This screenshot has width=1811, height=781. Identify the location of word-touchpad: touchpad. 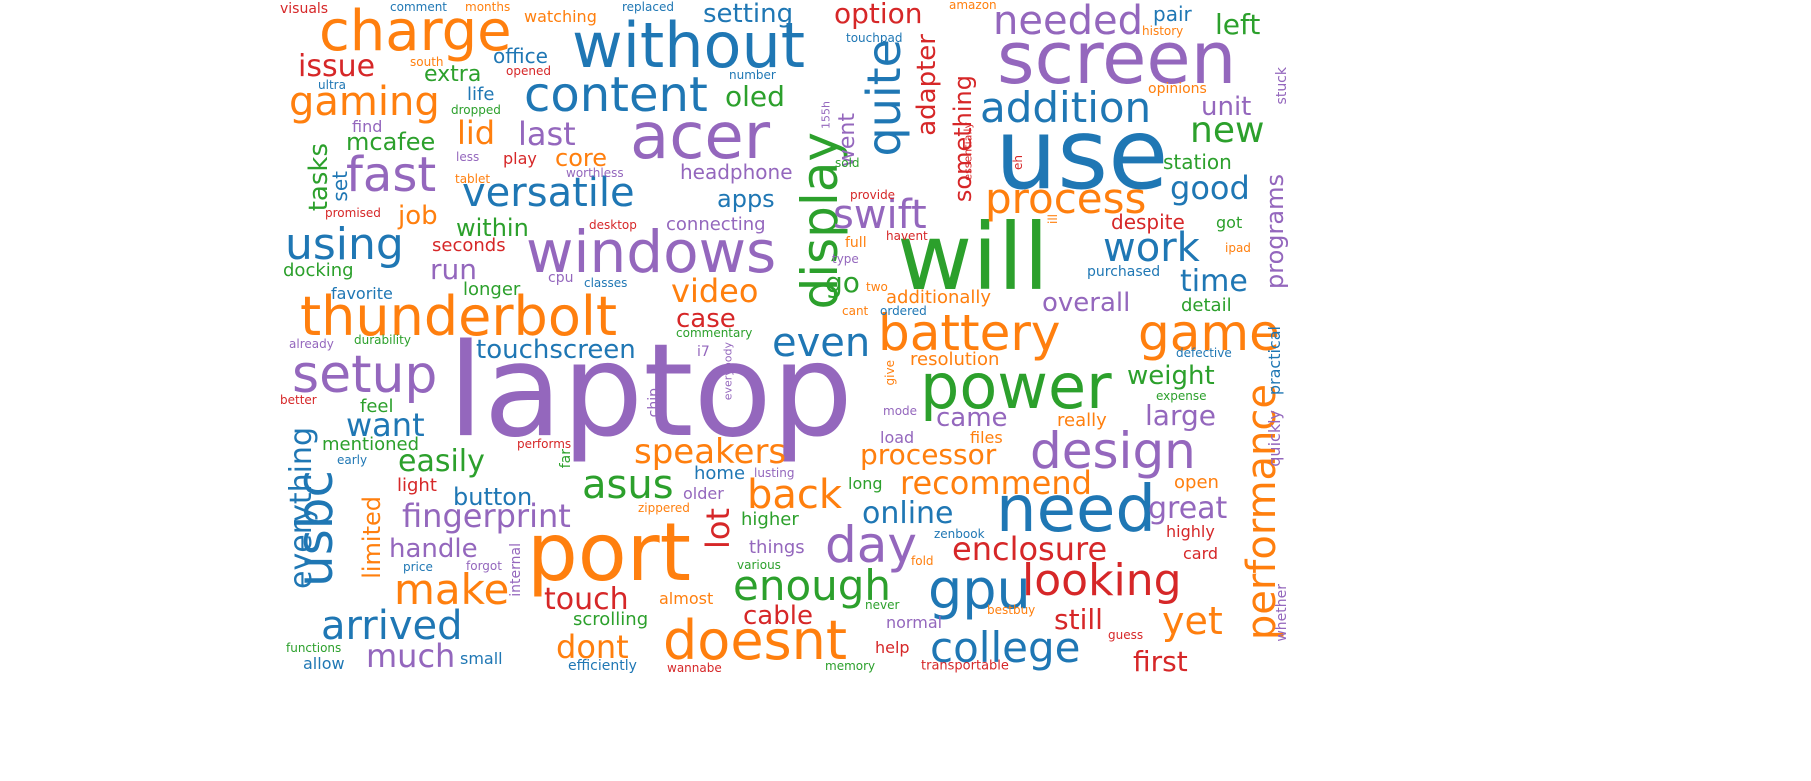
(874, 38).